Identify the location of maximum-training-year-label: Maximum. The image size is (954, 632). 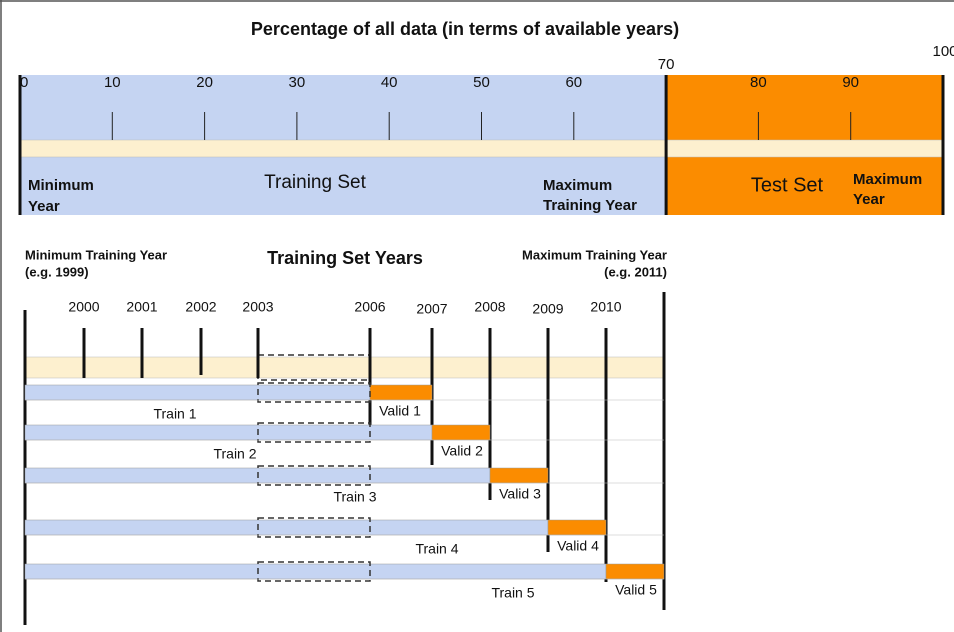
(577, 185).